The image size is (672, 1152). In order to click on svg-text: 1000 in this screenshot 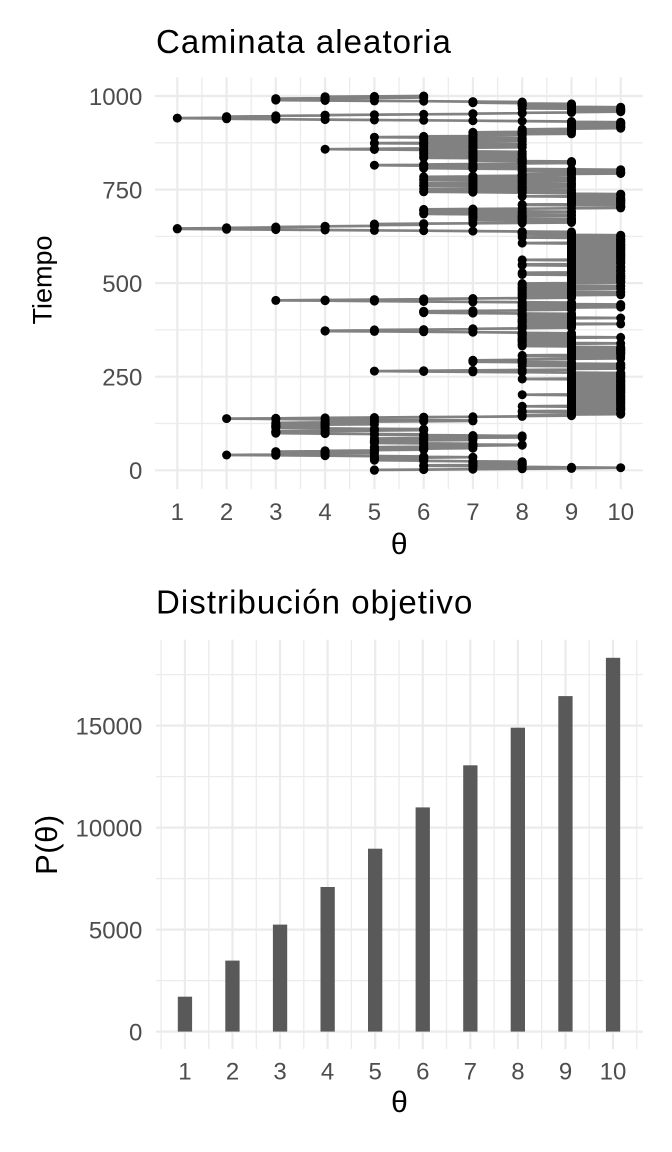, I will do `click(115, 97)`.